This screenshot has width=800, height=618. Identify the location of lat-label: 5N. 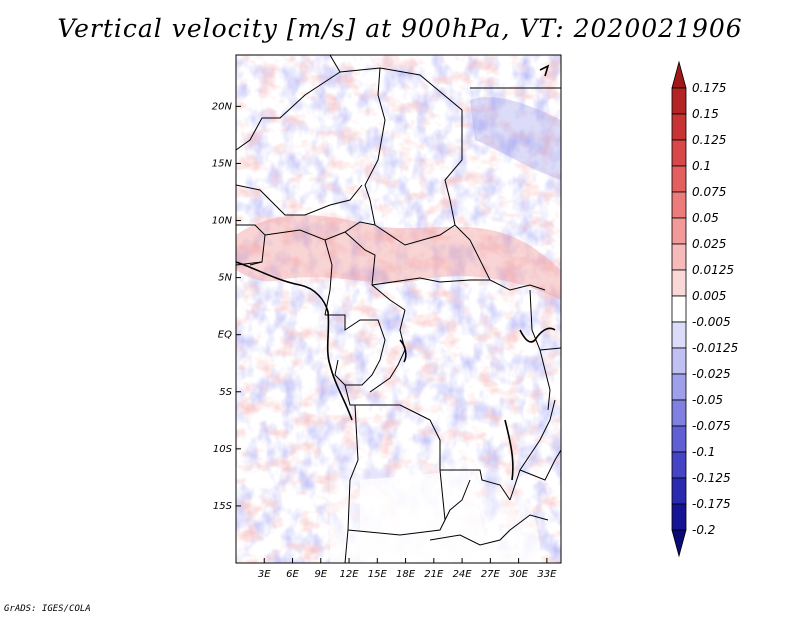
(225, 278).